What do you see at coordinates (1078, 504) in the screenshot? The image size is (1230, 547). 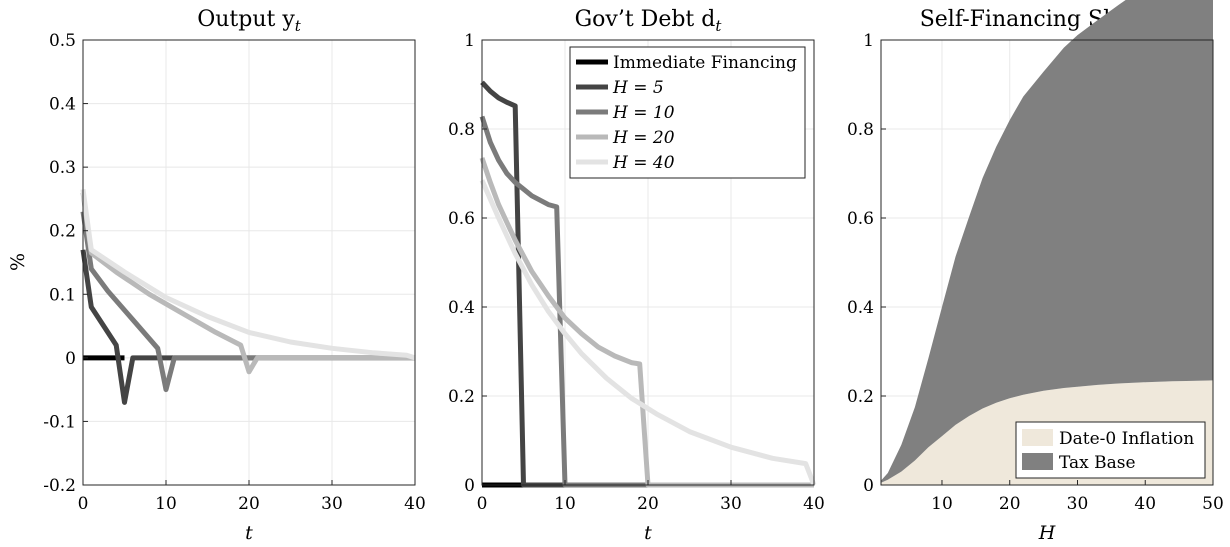 I see `share-xtick-label-2: 30` at bounding box center [1078, 504].